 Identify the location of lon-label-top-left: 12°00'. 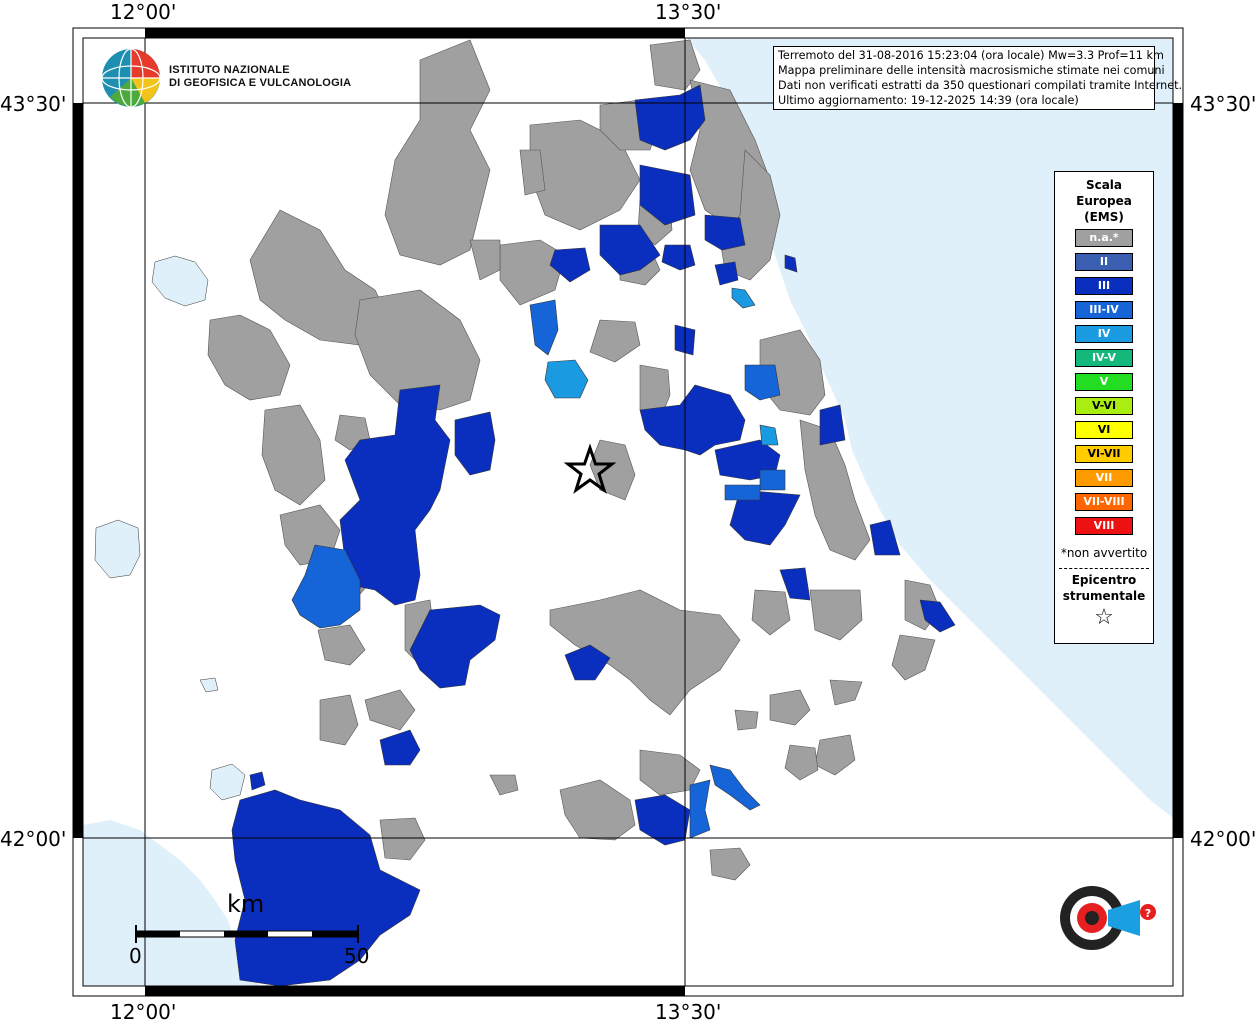
(143, 12).